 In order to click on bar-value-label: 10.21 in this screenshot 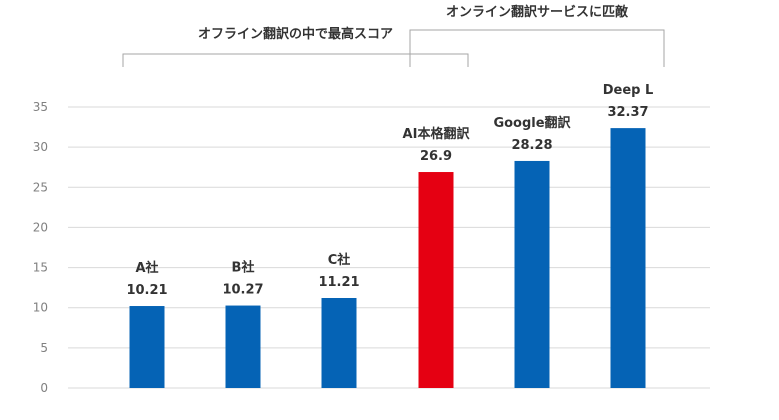, I will do `click(146, 290)`.